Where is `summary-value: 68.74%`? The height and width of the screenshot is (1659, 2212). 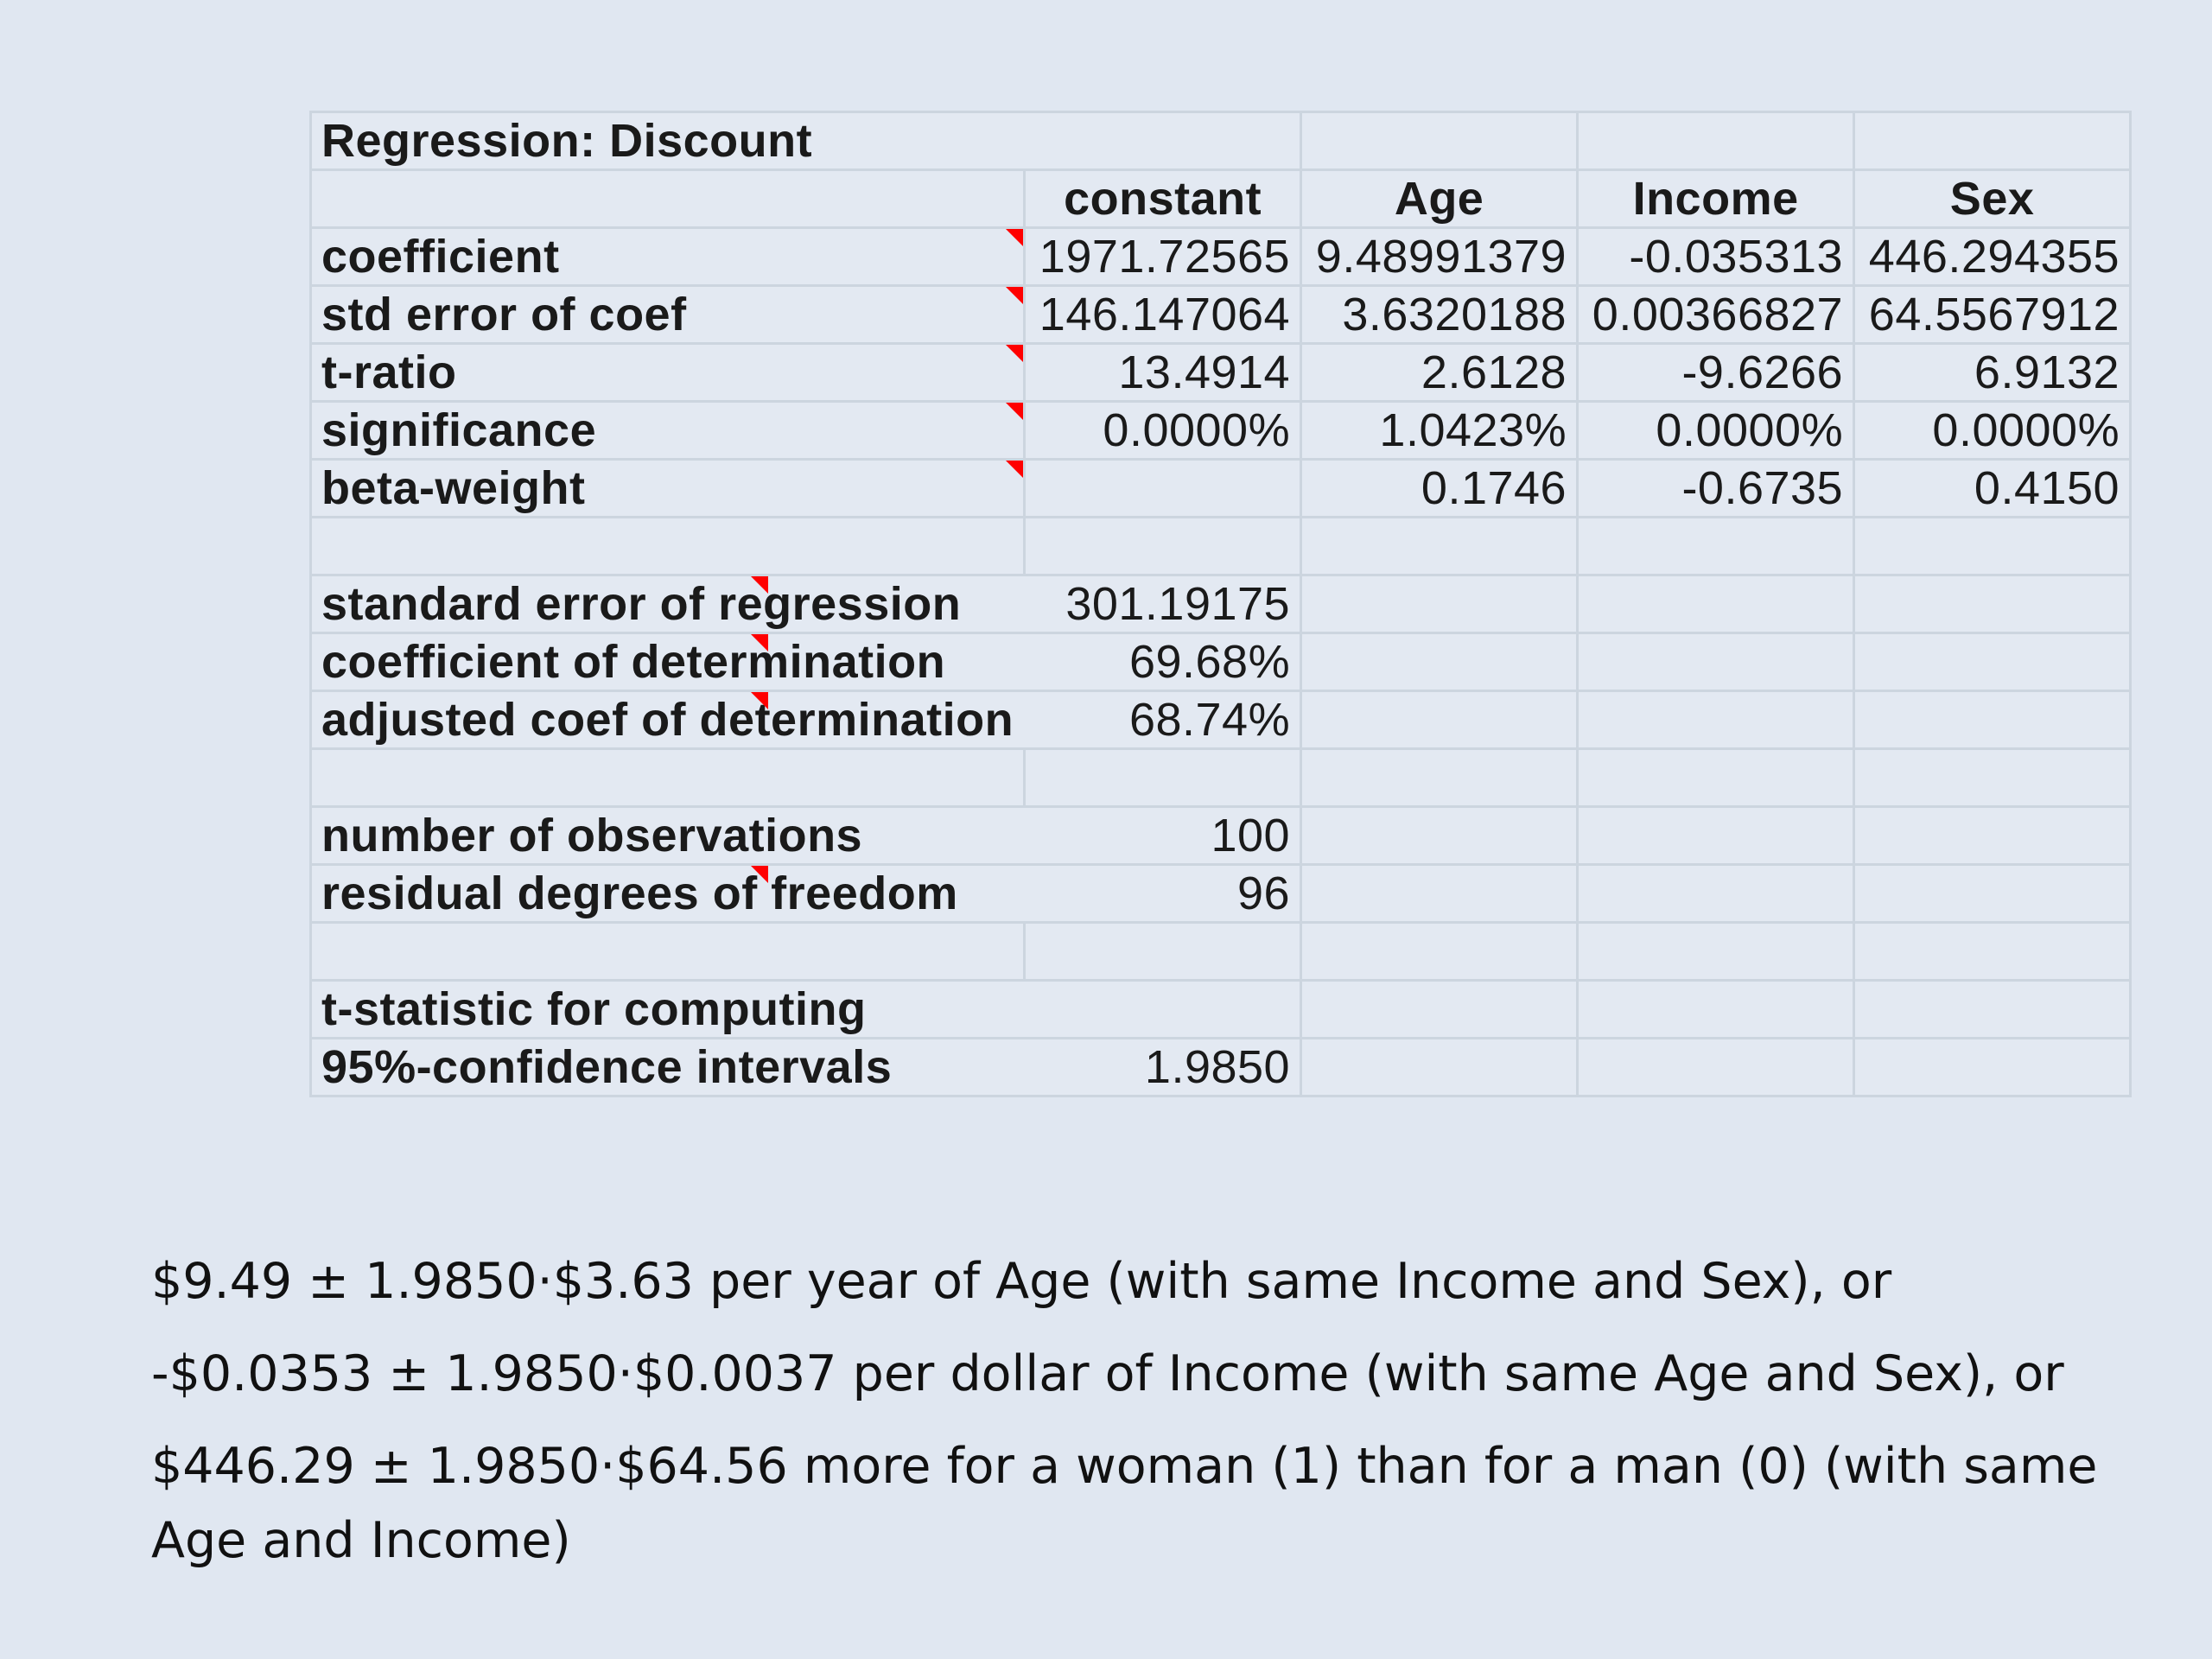
summary-value: 68.74% is located at coordinates (1163, 720).